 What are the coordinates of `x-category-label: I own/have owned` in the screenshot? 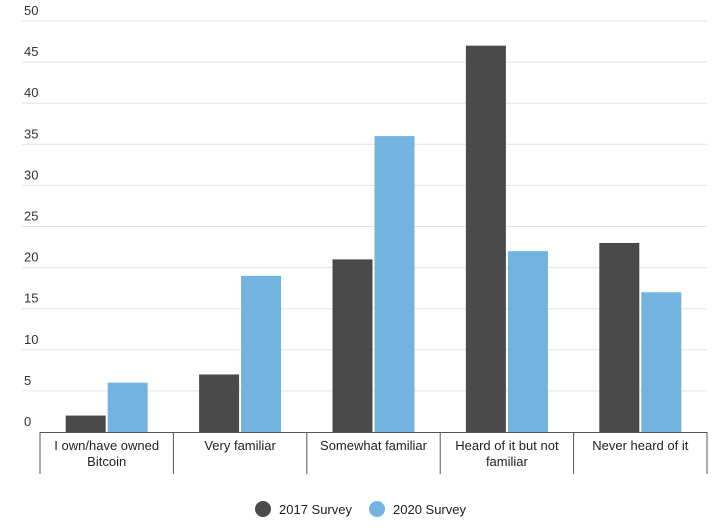 It's located at (106, 445).